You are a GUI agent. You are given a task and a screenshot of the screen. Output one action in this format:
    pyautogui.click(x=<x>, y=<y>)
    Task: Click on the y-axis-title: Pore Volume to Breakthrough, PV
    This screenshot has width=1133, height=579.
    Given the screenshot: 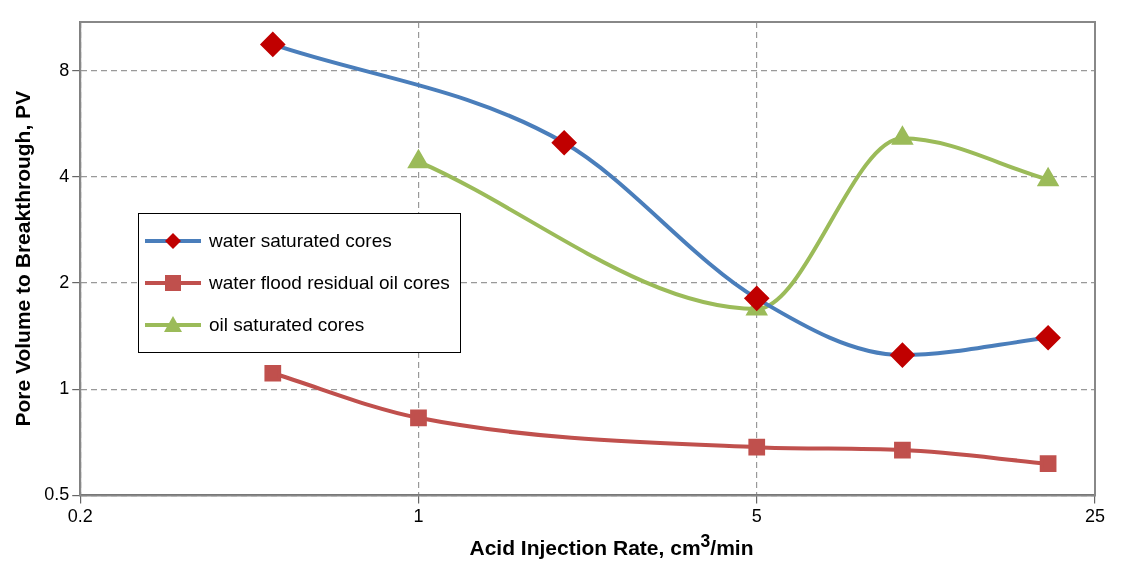 What is the action you would take?
    pyautogui.click(x=23, y=258)
    